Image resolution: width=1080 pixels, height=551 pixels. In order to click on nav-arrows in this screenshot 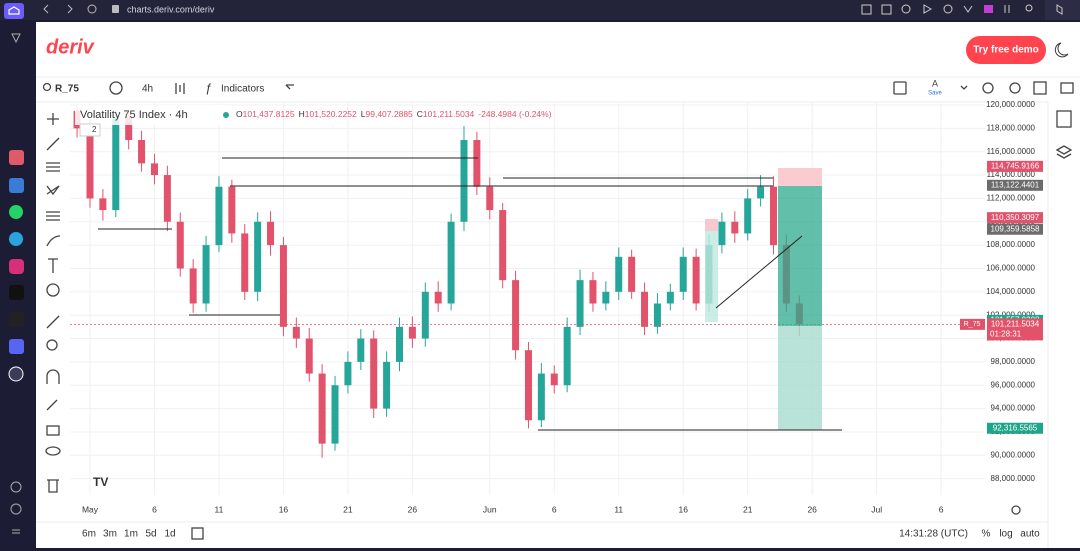, I will do `click(58, 9)`.